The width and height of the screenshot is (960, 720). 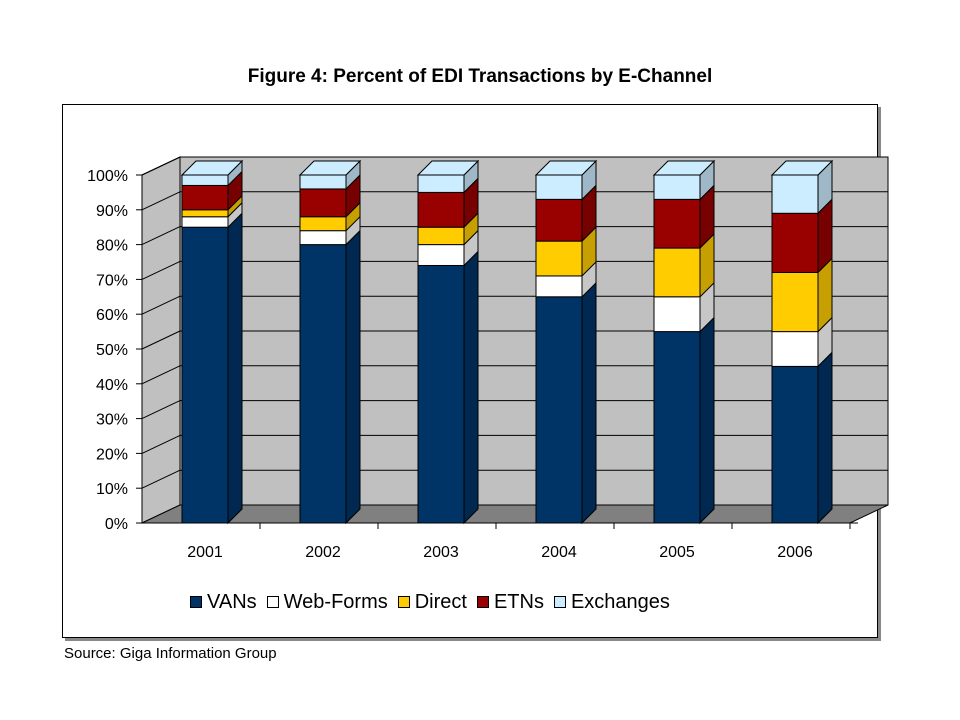 What do you see at coordinates (441, 183) in the screenshot?
I see `bar-2003-exchanges` at bounding box center [441, 183].